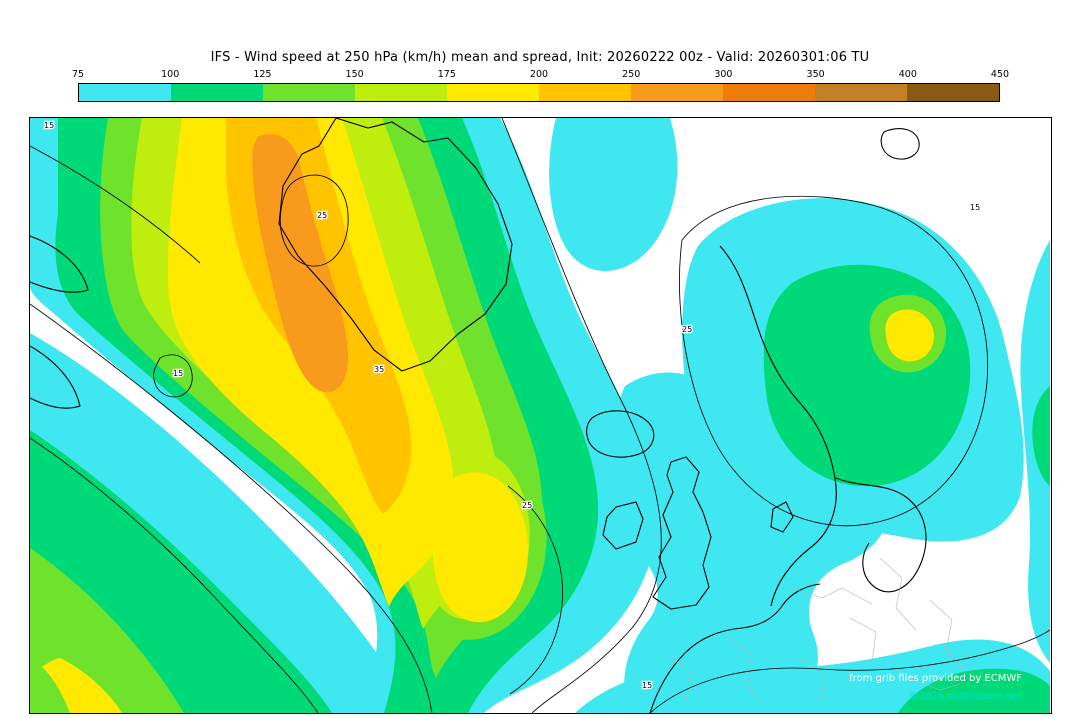 The image size is (1080, 718). Describe the element at coordinates (1000, 74) in the screenshot. I see `colorbar-tick: 450` at that location.